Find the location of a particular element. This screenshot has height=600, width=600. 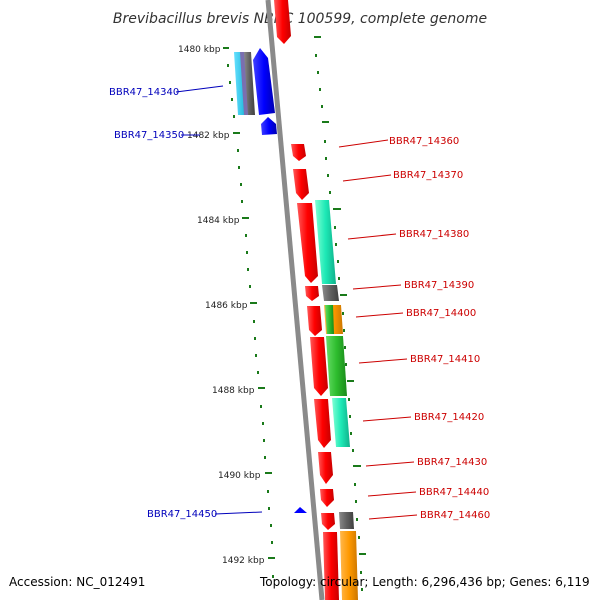

reverse-leader-lines is located at coordinates (378, 329).